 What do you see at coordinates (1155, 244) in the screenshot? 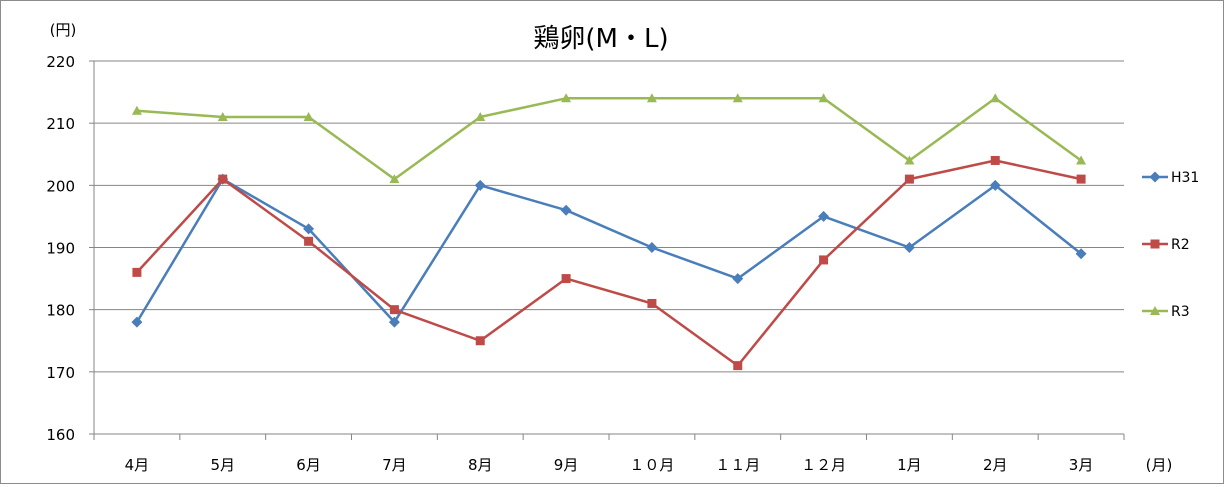
I see `legend-marker-r2` at bounding box center [1155, 244].